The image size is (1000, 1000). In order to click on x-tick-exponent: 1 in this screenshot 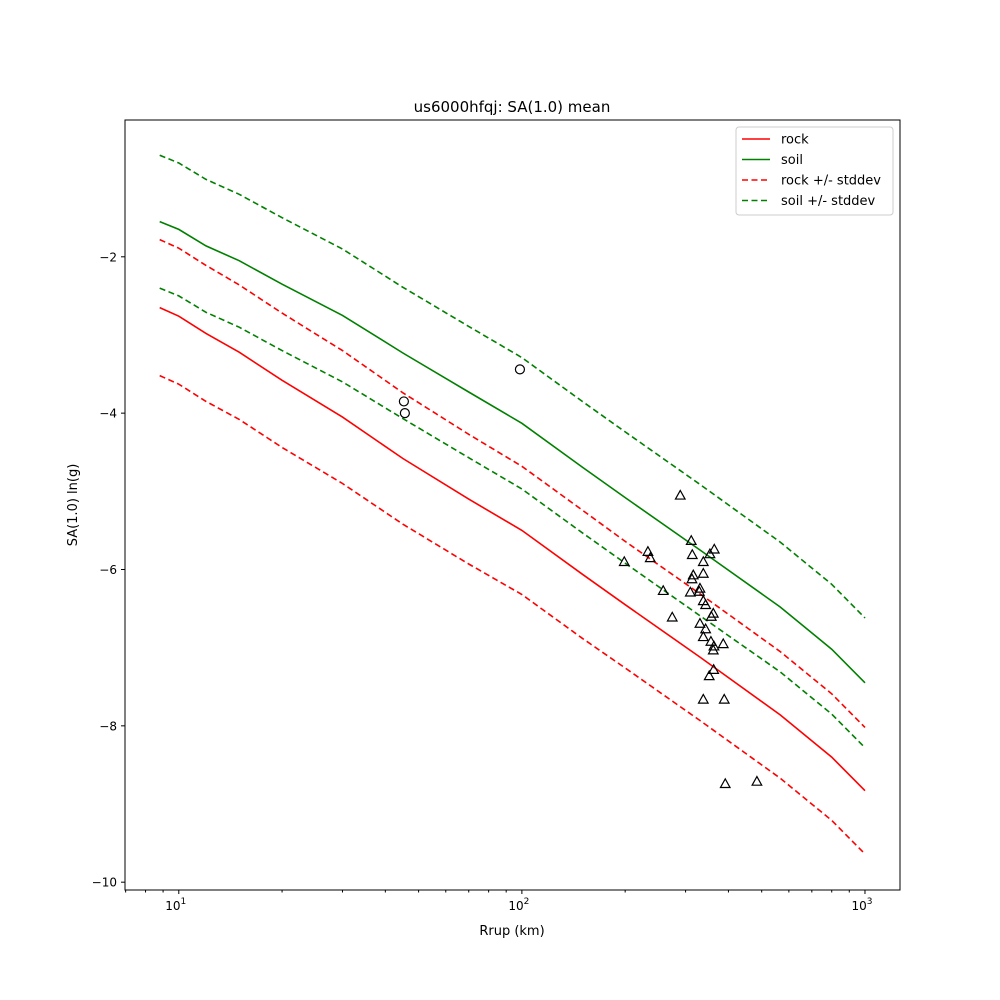, I will do `click(184, 902)`.